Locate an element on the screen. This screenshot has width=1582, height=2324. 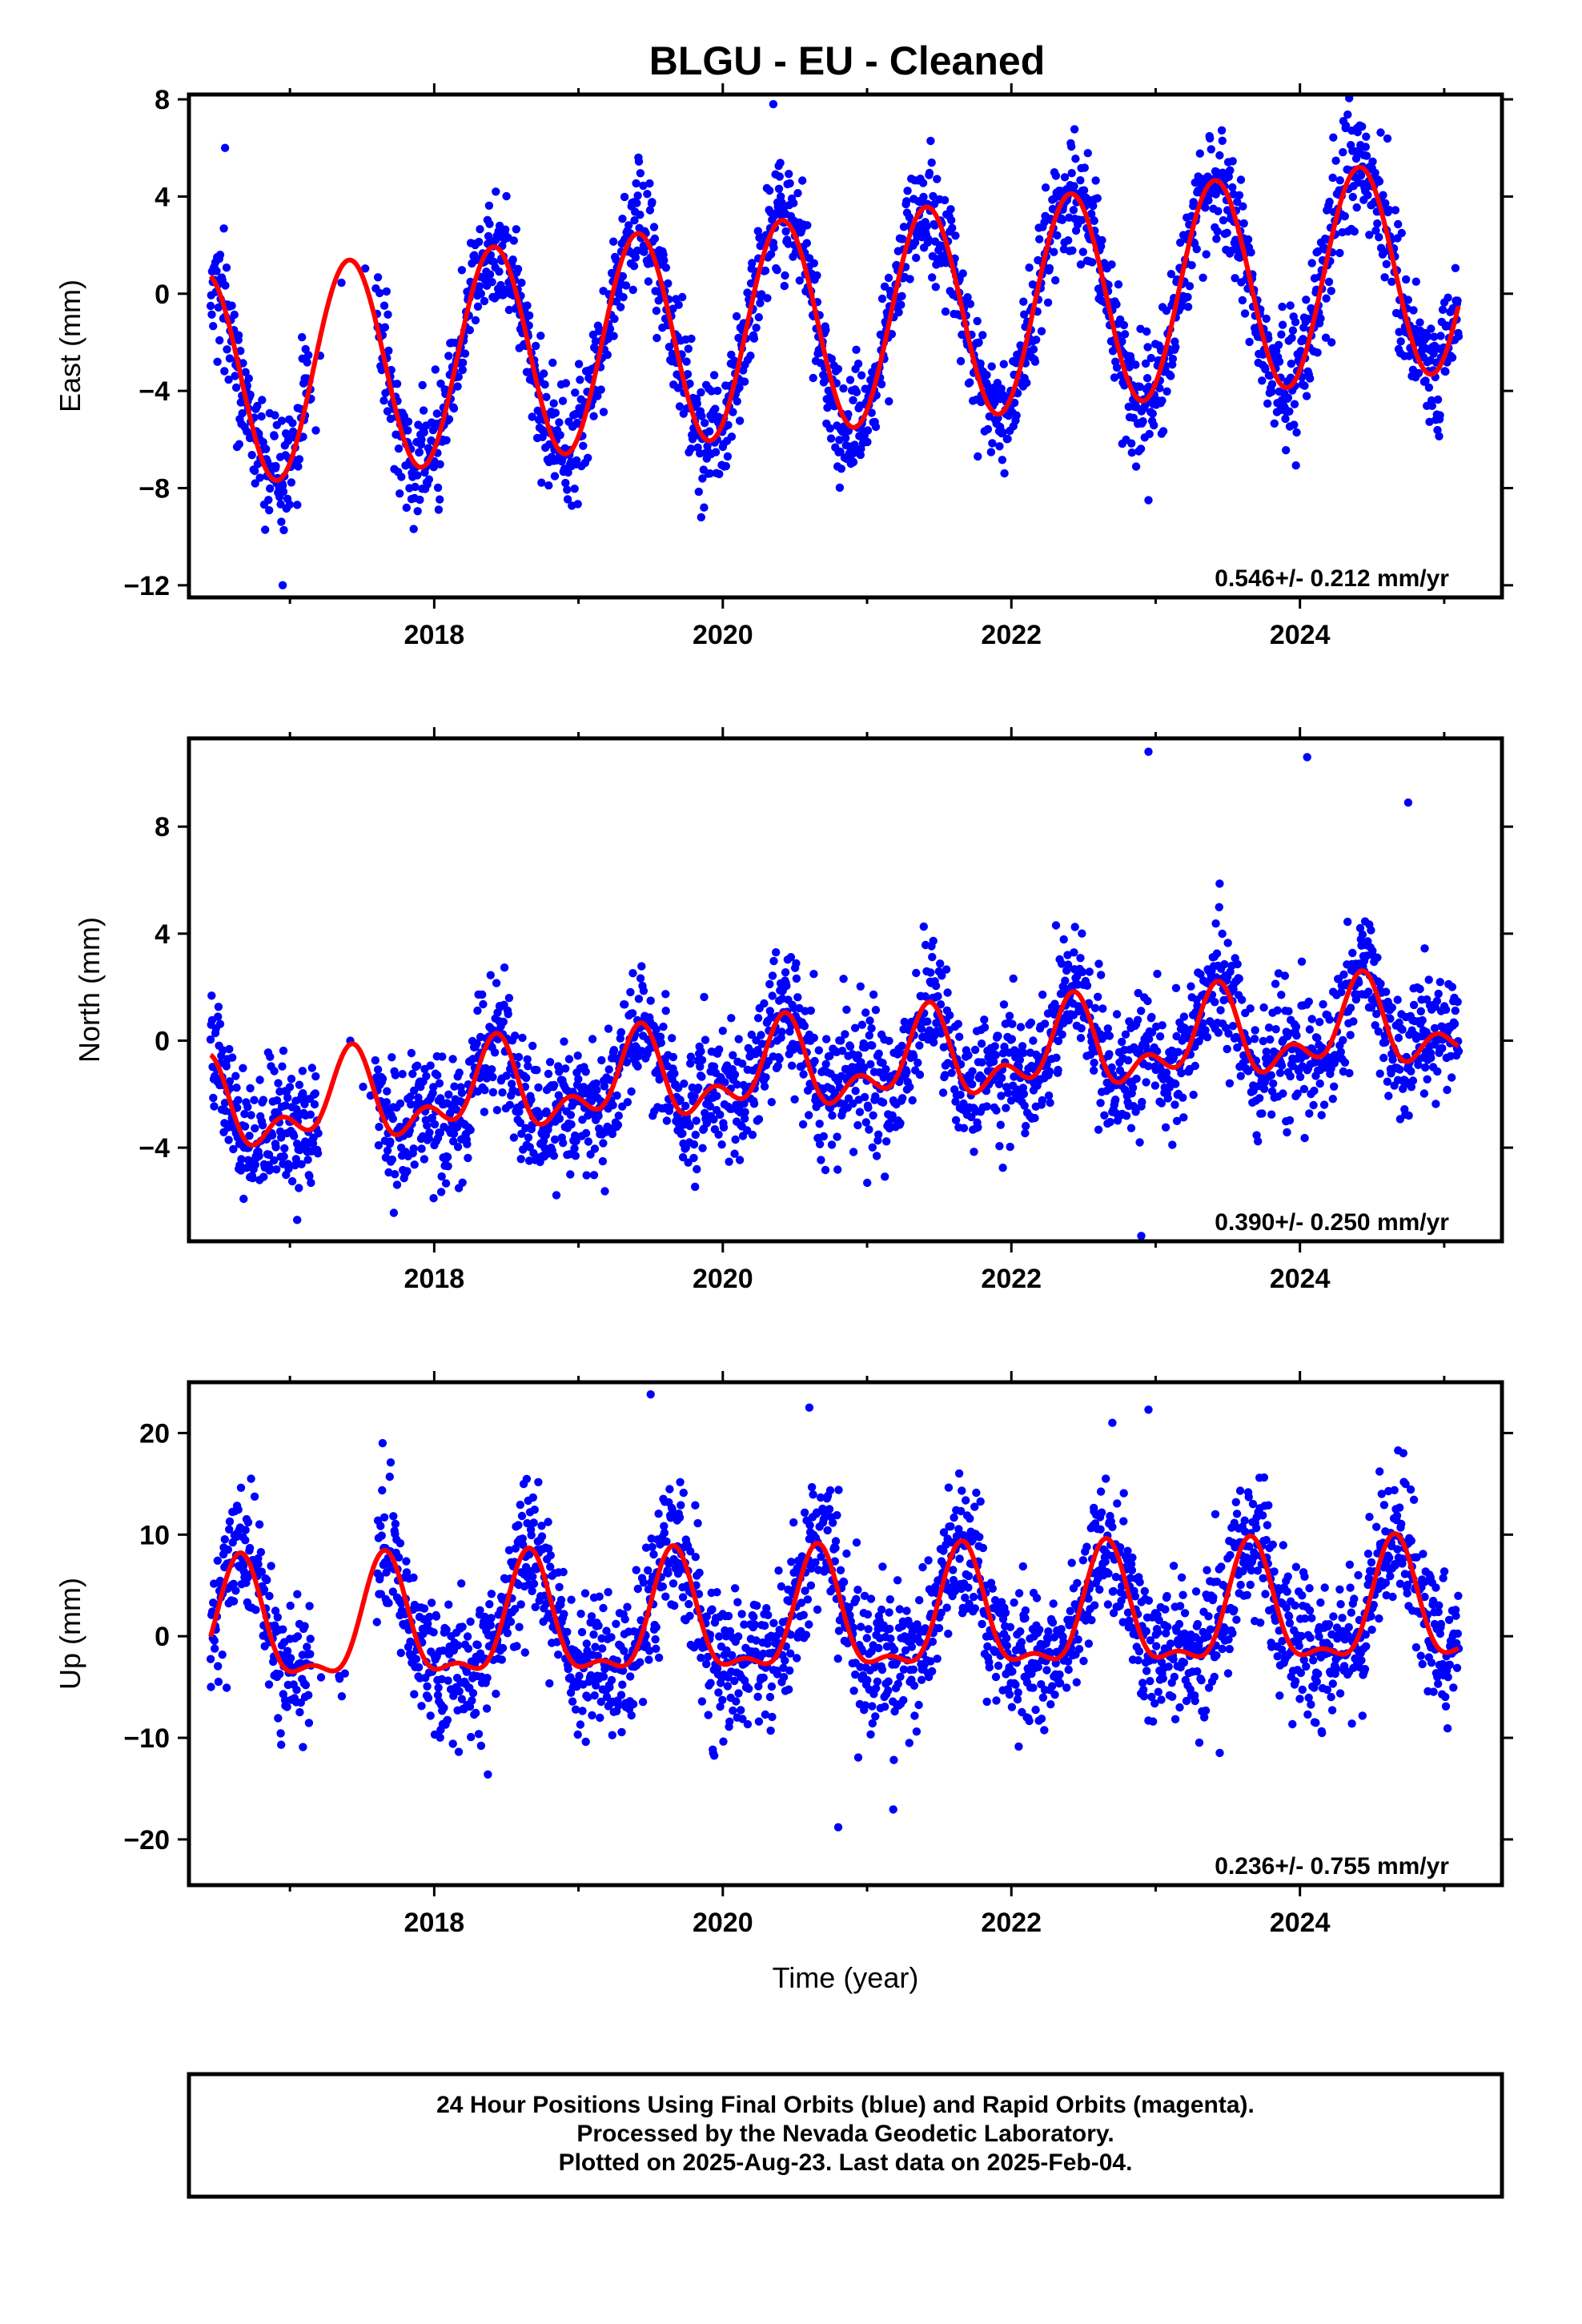
y-tick-label: 0 is located at coordinates (162, 294).